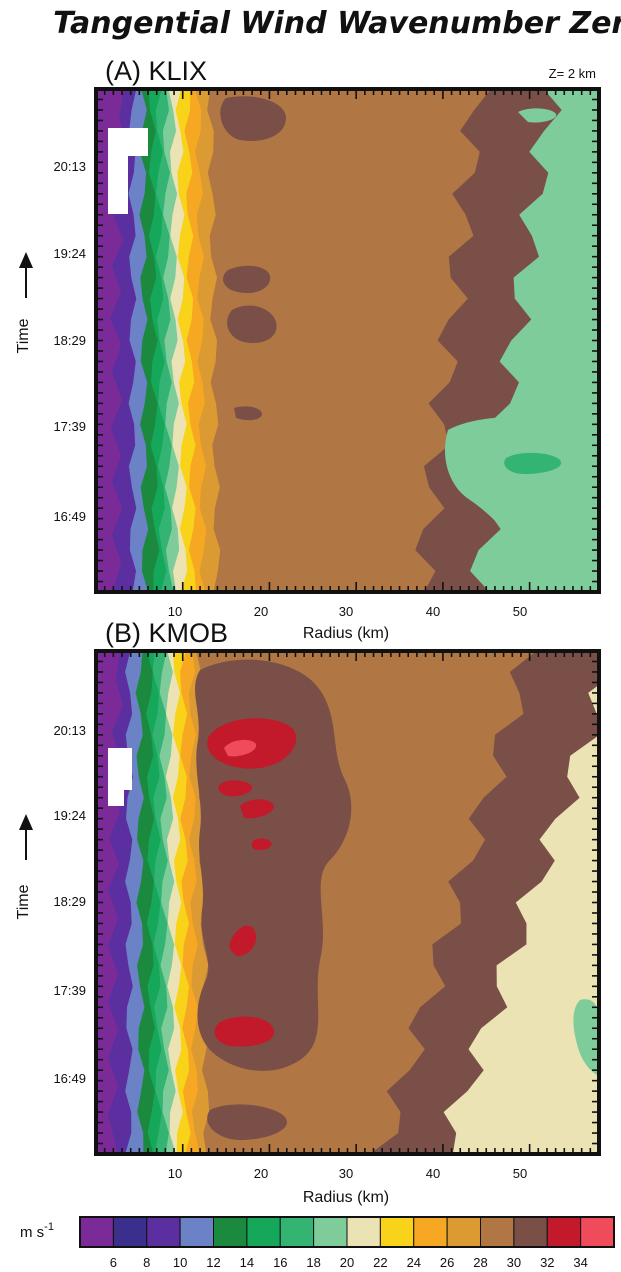  What do you see at coordinates (69, 340) in the screenshot?
I see `panel-a-ytick-label: 18:29` at bounding box center [69, 340].